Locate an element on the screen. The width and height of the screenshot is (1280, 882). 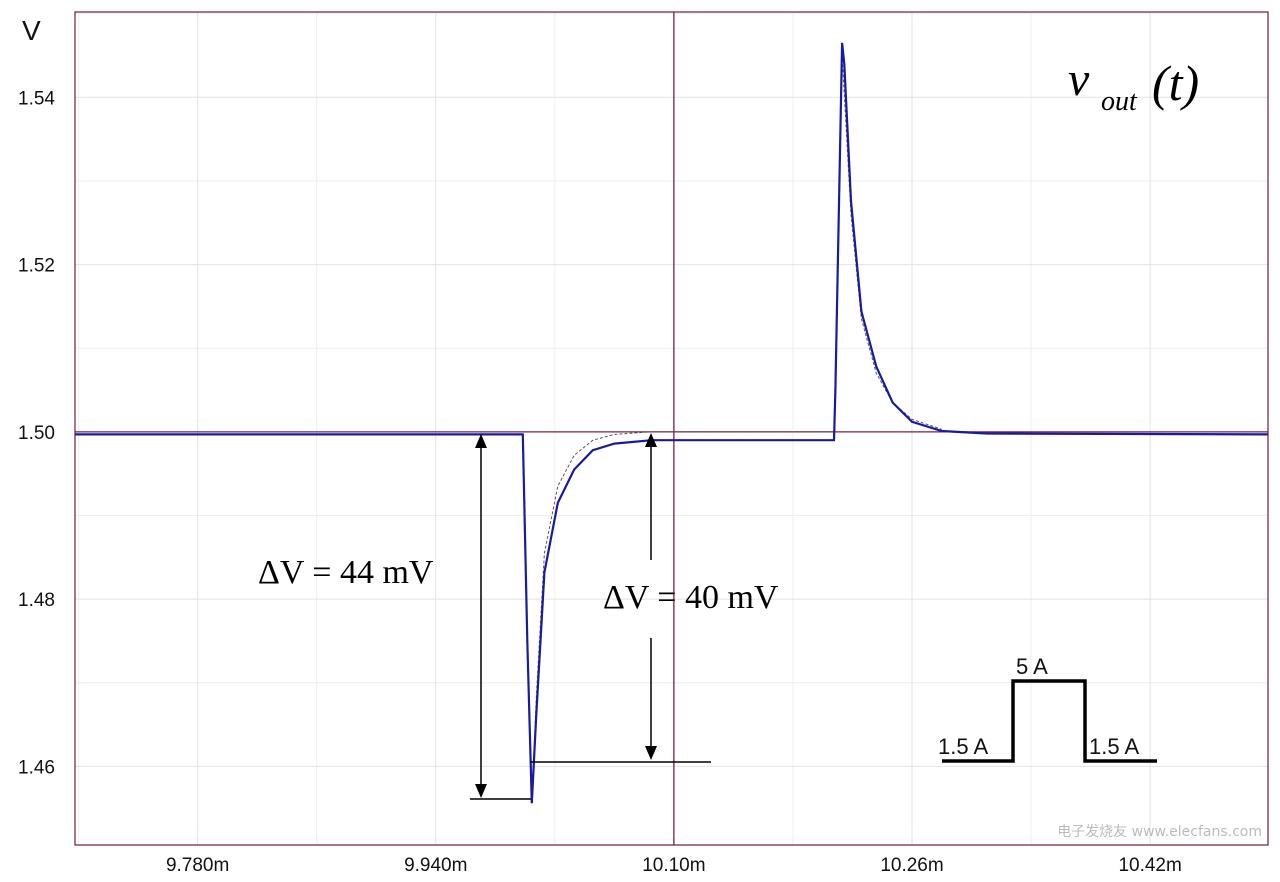
x-tick-label: 10.26m is located at coordinates (911, 865).